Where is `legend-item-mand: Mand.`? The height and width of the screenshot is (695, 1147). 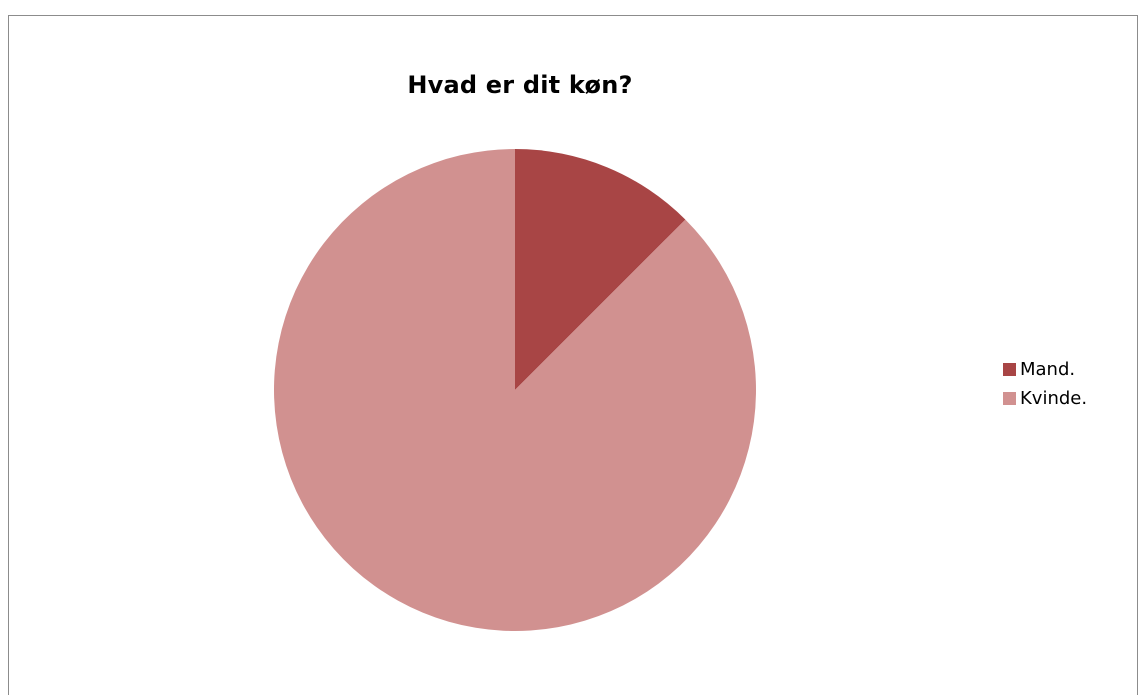
legend-item-mand: Mand. is located at coordinates (1045, 369).